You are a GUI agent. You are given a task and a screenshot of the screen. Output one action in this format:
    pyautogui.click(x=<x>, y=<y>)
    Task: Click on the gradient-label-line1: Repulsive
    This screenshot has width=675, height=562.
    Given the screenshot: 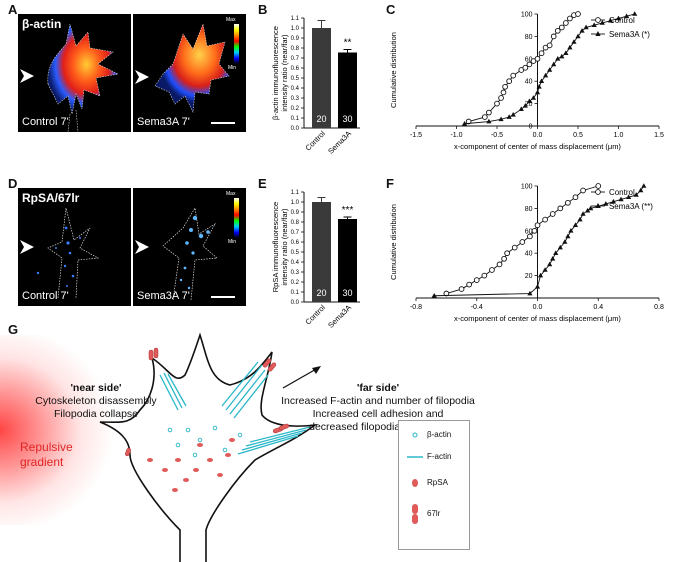 What is the action you would take?
    pyautogui.click(x=46, y=447)
    